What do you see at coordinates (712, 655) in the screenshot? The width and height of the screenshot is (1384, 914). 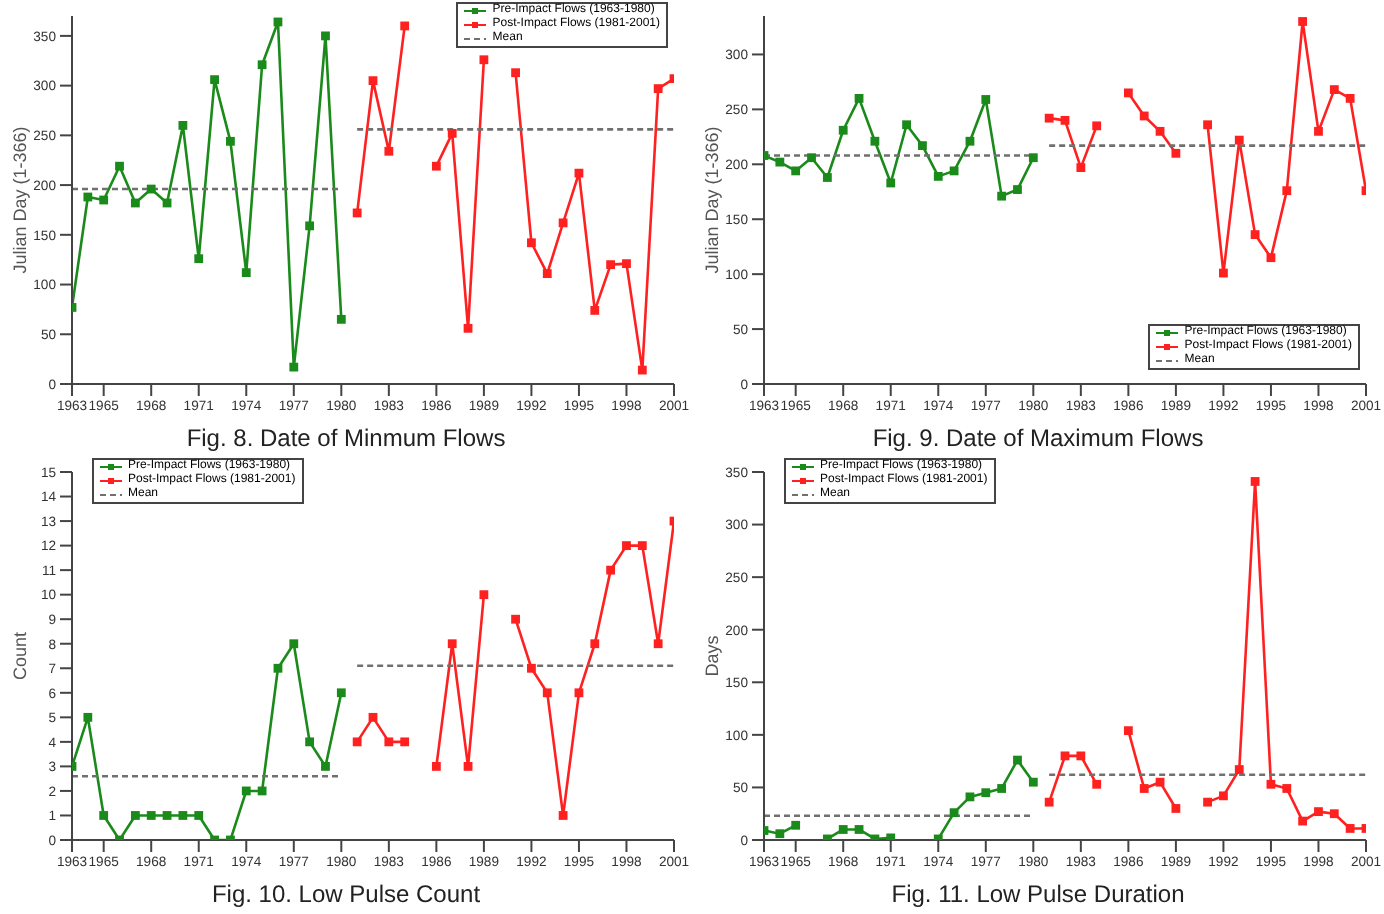 I see `y-axis-title: Days` at bounding box center [712, 655].